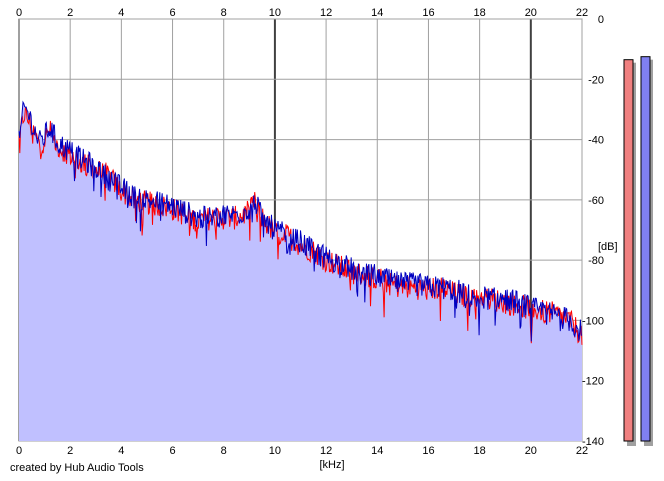 The height and width of the screenshot is (481, 664). Describe the element at coordinates (331, 465) in the screenshot. I see `x-axis-label: [kHz]` at that location.